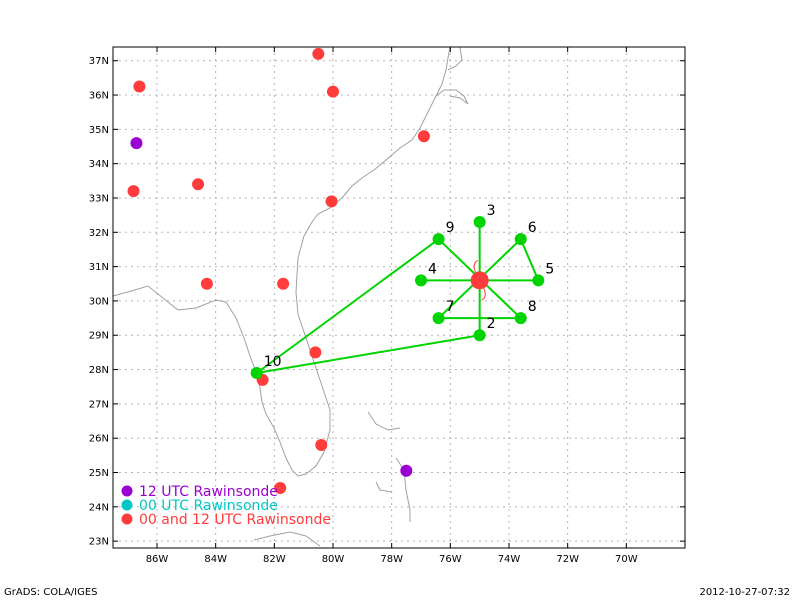 Image resolution: width=800 pixels, height=600 pixels. Describe the element at coordinates (509, 559) in the screenshot. I see `x-tick-label: 74W` at that location.